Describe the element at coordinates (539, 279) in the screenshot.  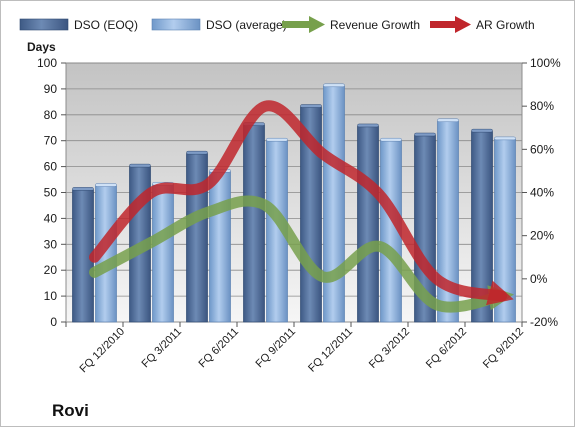
I see `y2-tick-label: 0%` at that location.